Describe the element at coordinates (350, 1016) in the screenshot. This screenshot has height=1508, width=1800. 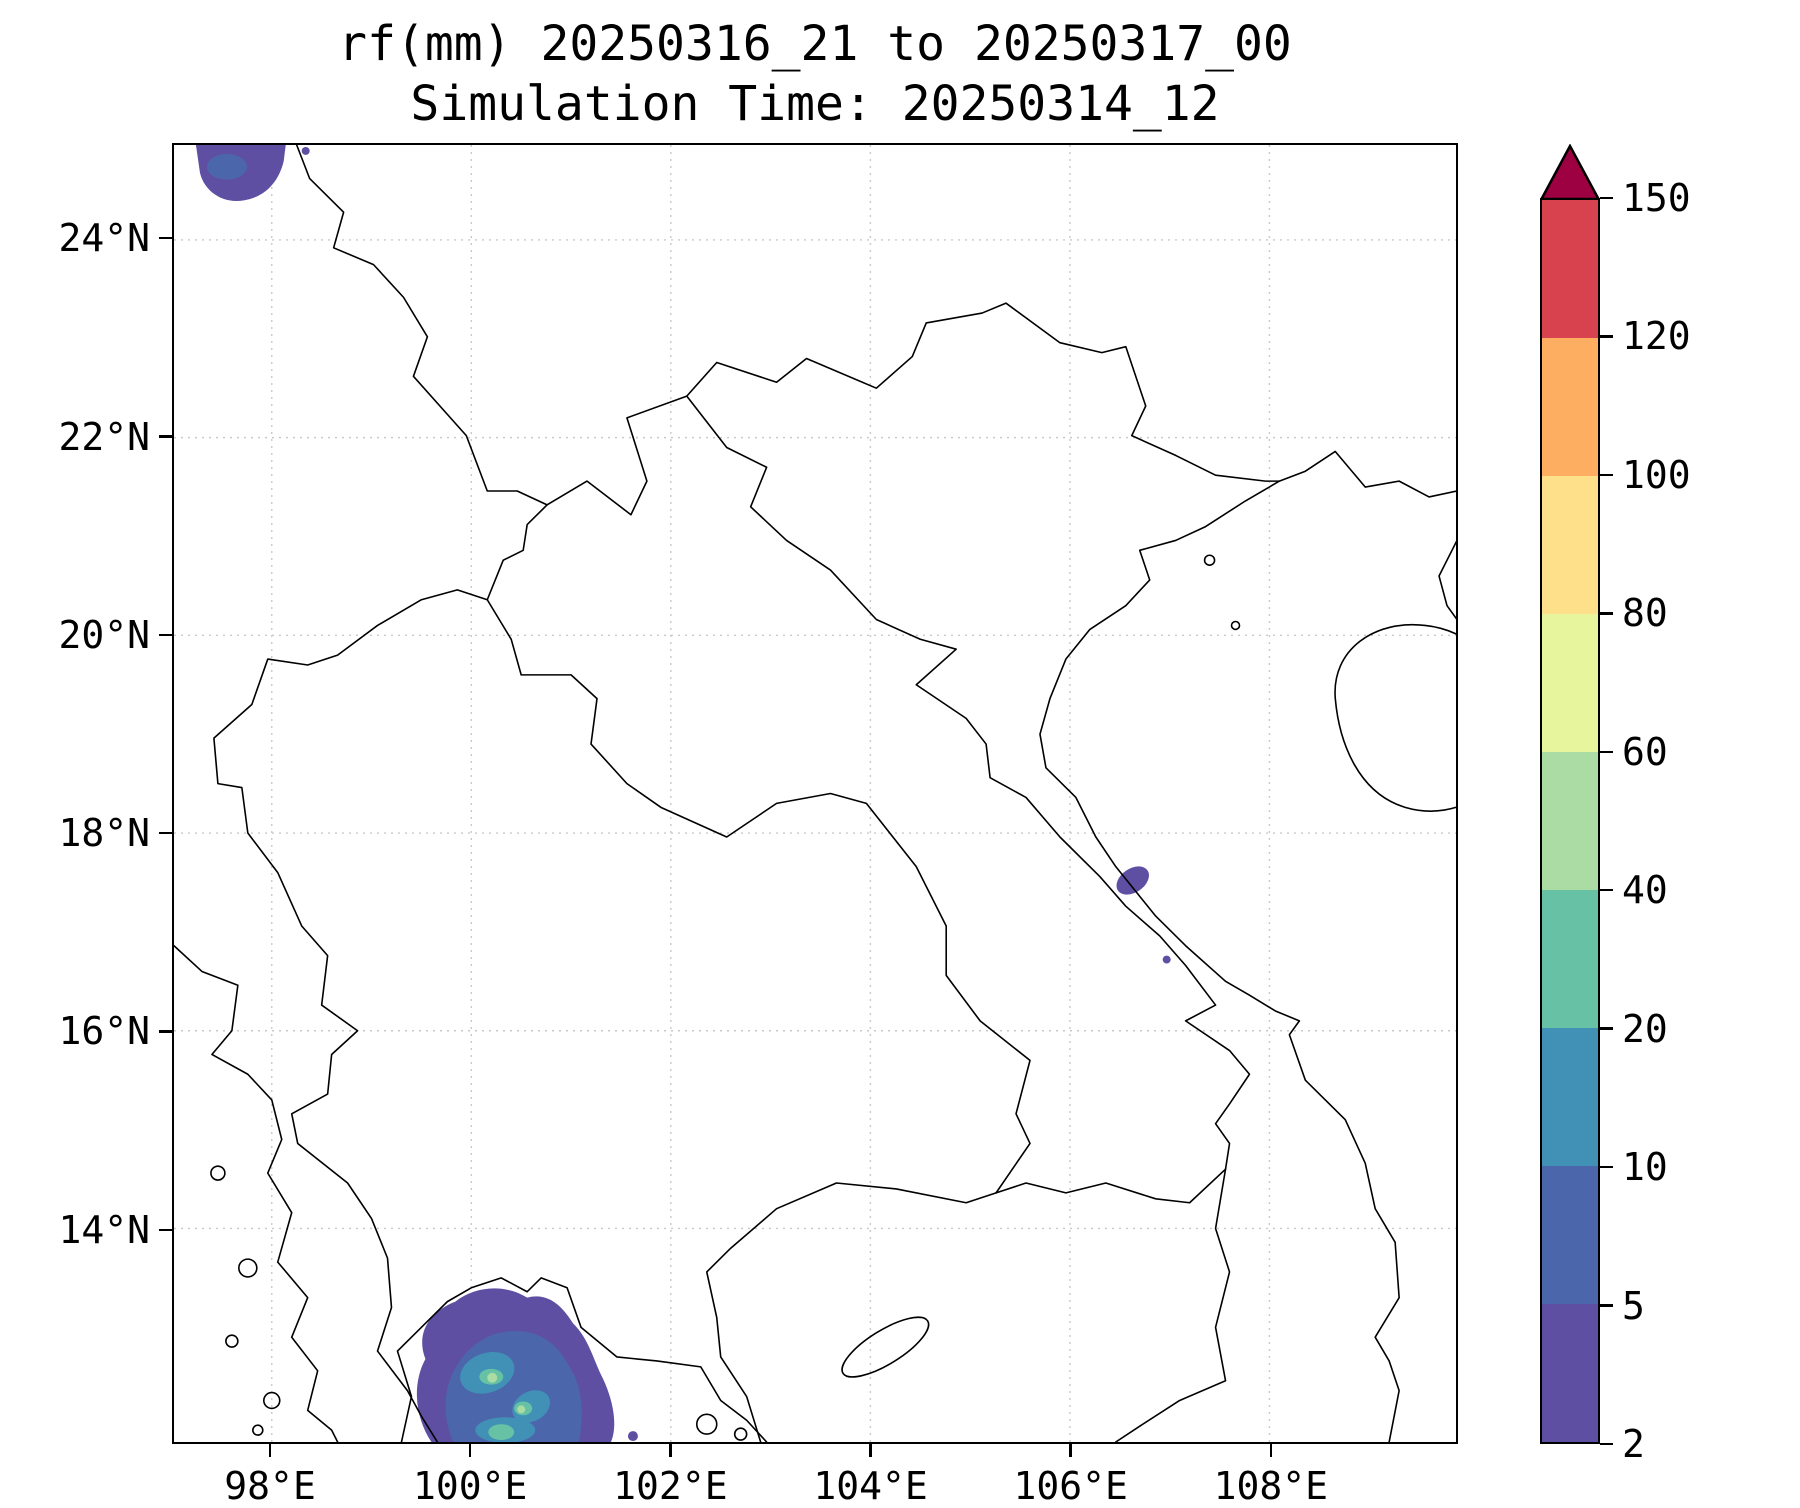
I see `border-myanmar-thailand` at that location.